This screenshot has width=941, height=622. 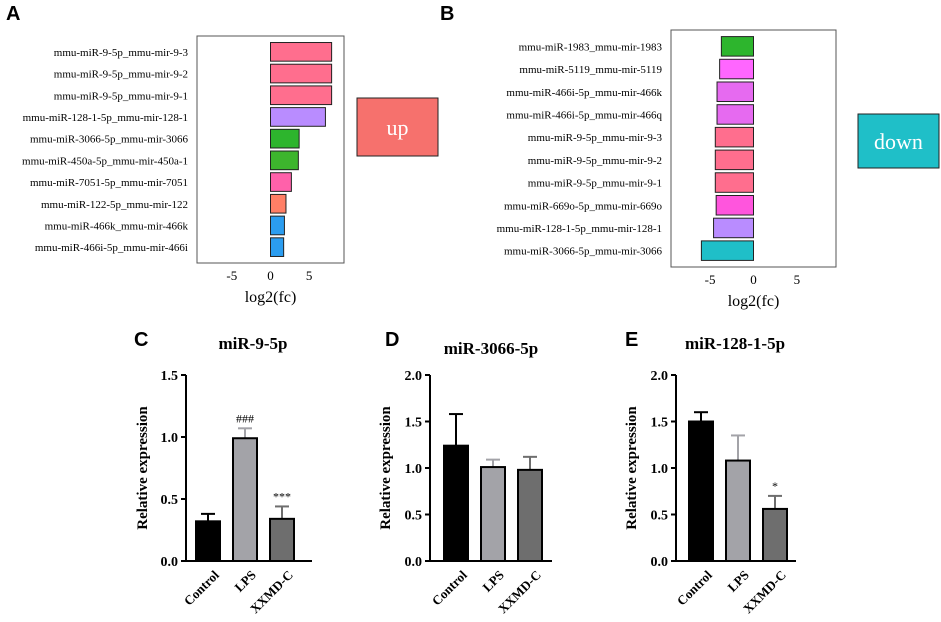 What do you see at coordinates (253, 343) in the screenshot?
I see `chart-title: miR-9-5p` at bounding box center [253, 343].